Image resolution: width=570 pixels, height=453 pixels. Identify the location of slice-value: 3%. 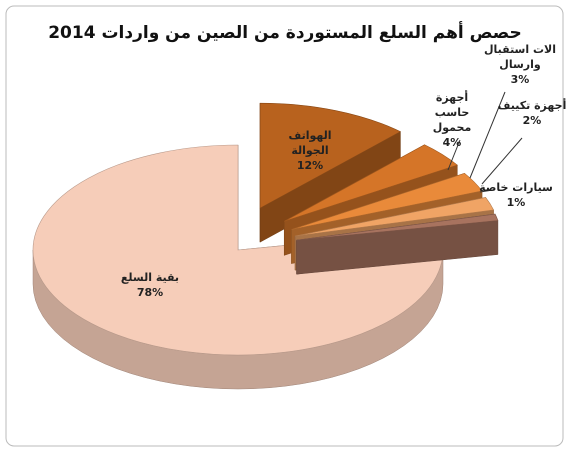
(520, 79).